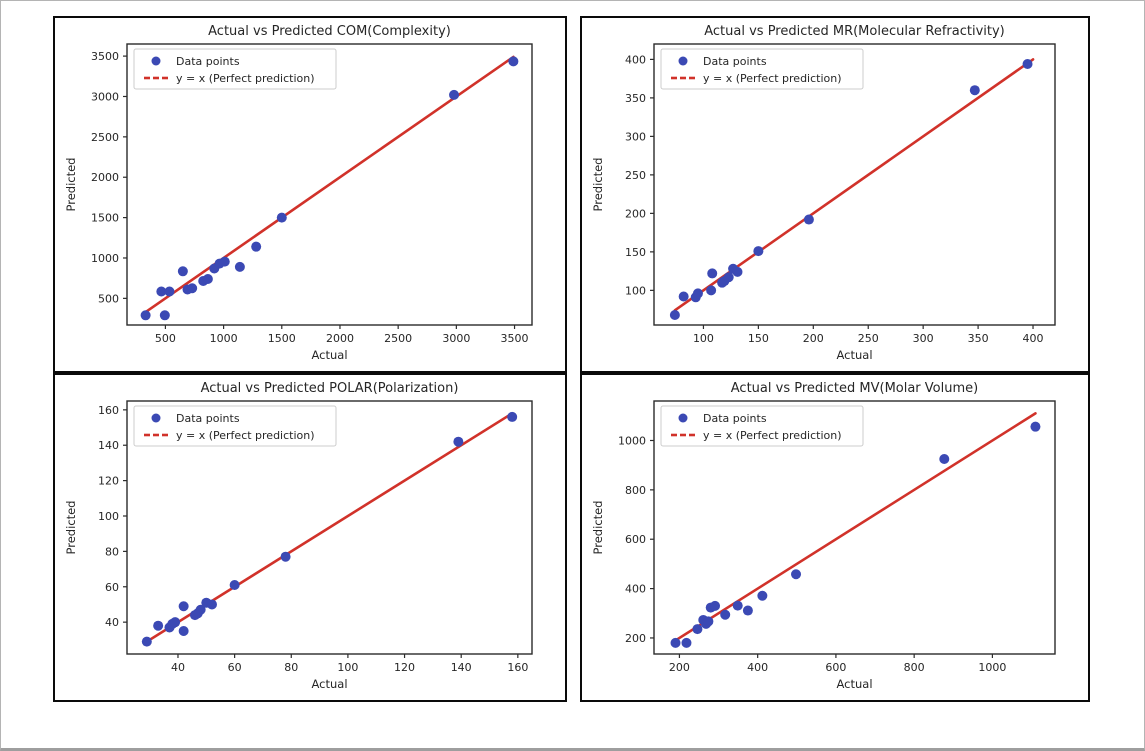  Describe the element at coordinates (868, 338) in the screenshot. I see `x-tick-label: 250` at that location.